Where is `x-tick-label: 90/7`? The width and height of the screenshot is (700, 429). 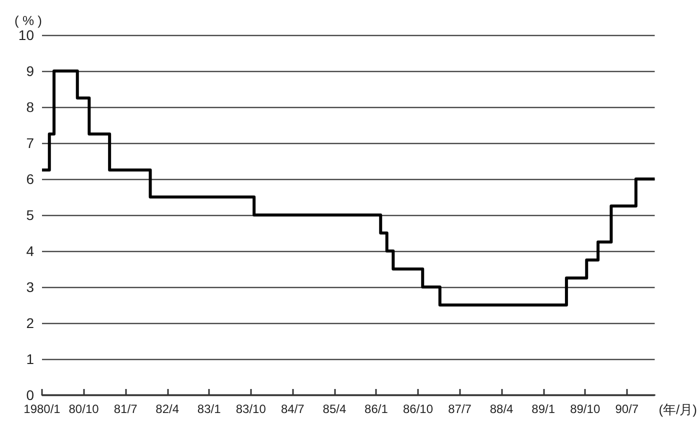 x-tick-label: 90/7 is located at coordinates (627, 409).